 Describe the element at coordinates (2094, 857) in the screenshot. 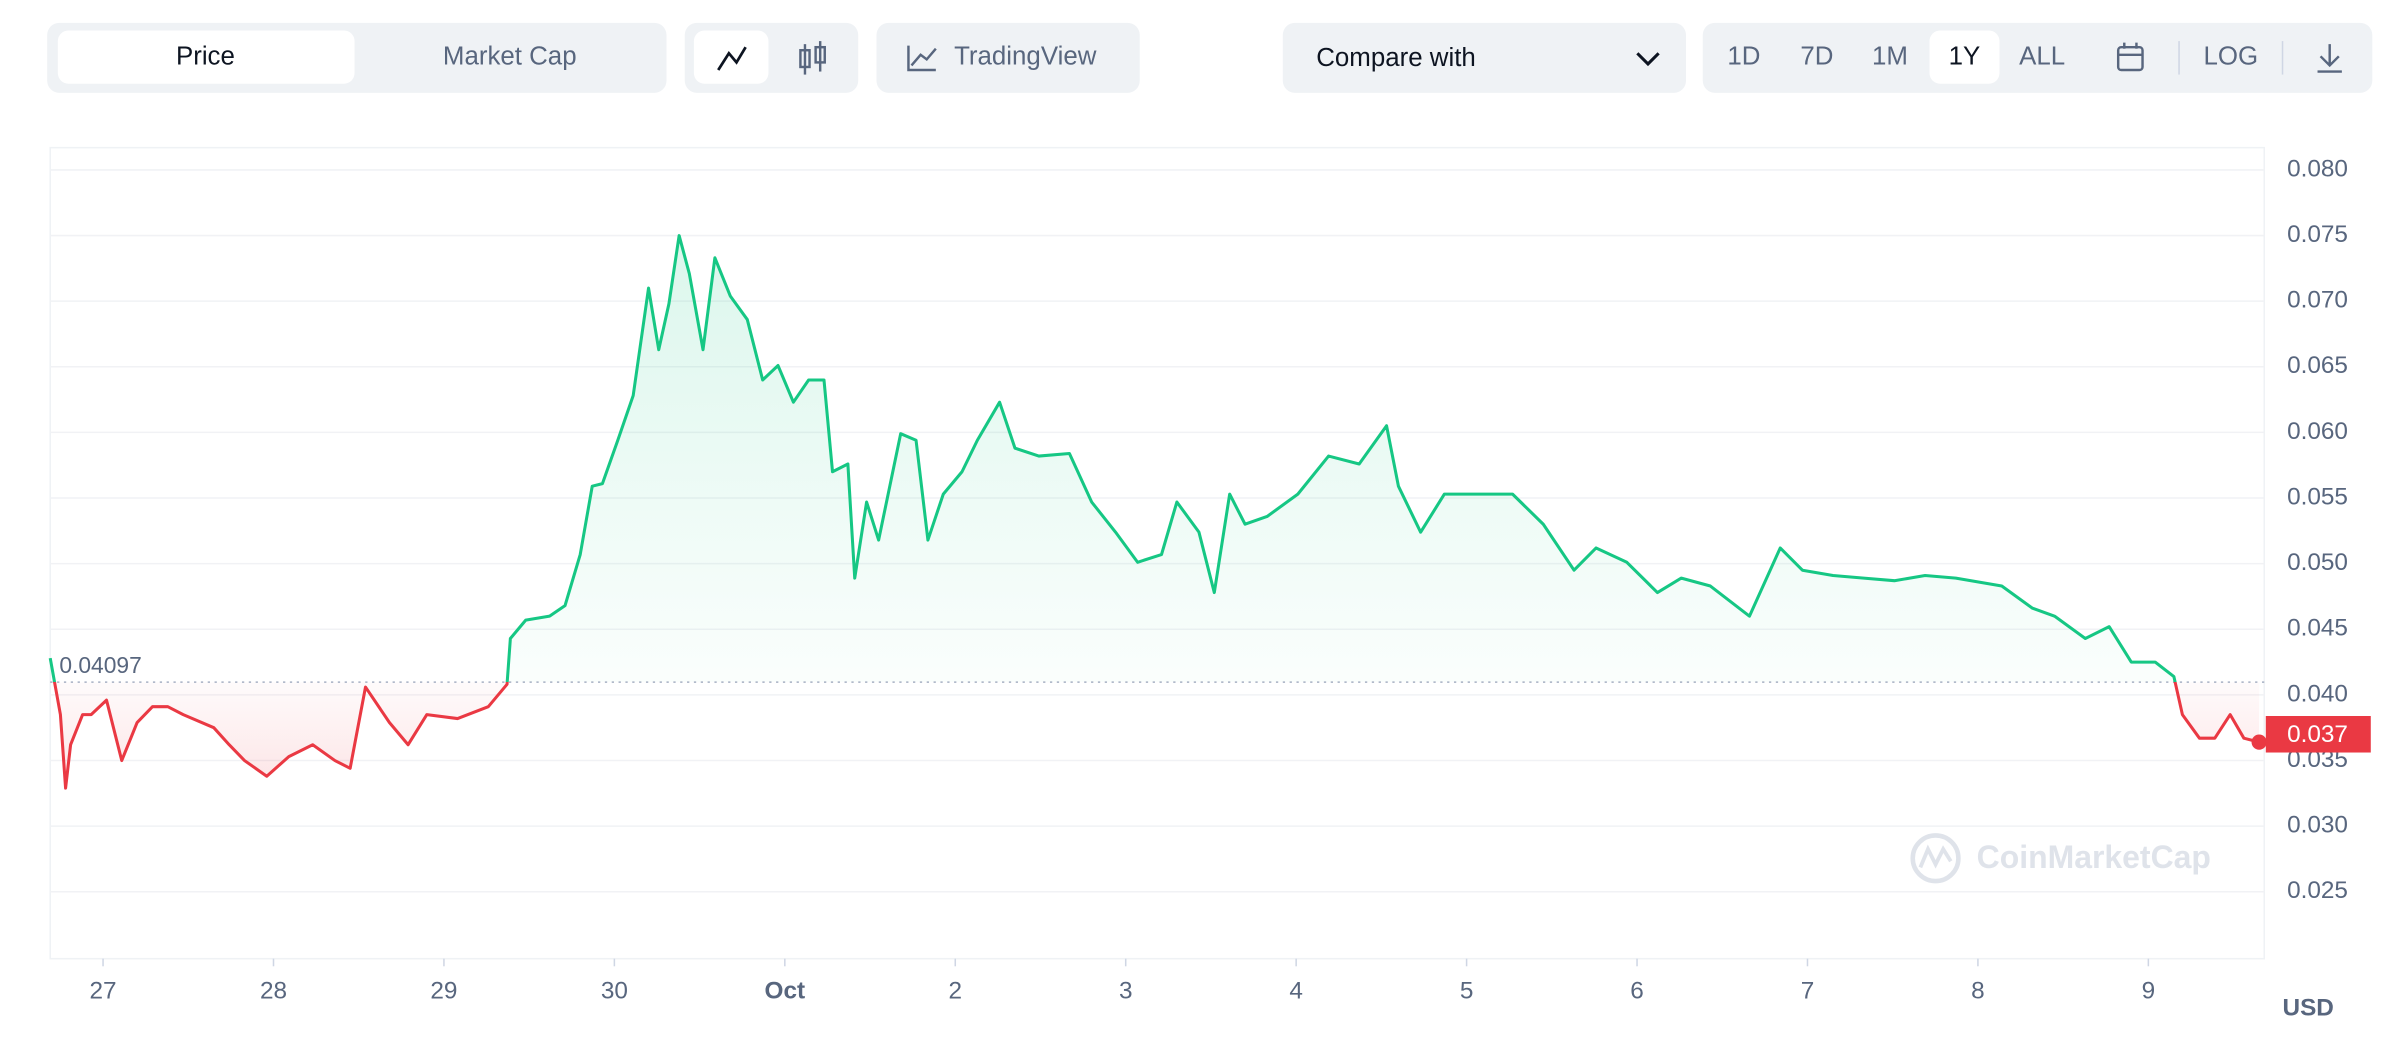

I see `watermark-text: CoinMarketCap` at that location.